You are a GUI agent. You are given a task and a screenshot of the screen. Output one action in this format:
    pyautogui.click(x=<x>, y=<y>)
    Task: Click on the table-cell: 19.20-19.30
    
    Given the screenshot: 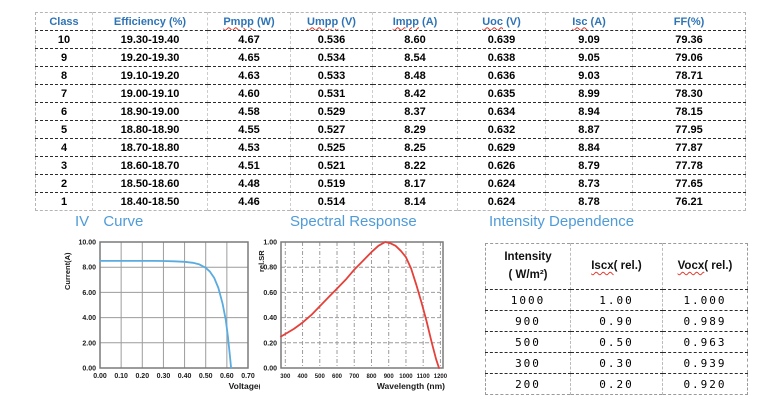 What is the action you would take?
    pyautogui.click(x=150, y=57)
    